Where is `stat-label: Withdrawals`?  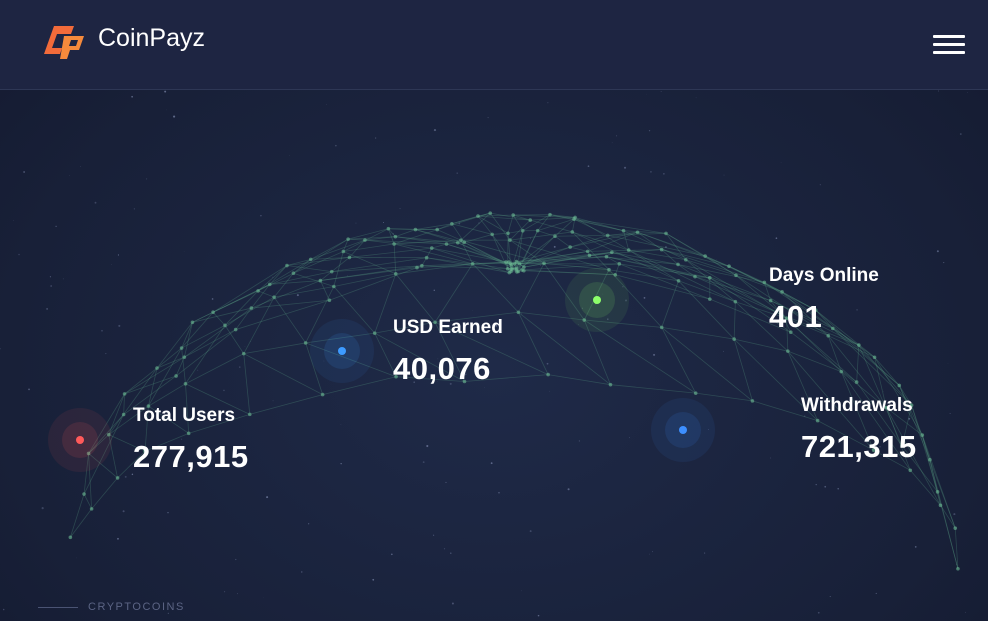
stat-label: Withdrawals is located at coordinates (857, 405).